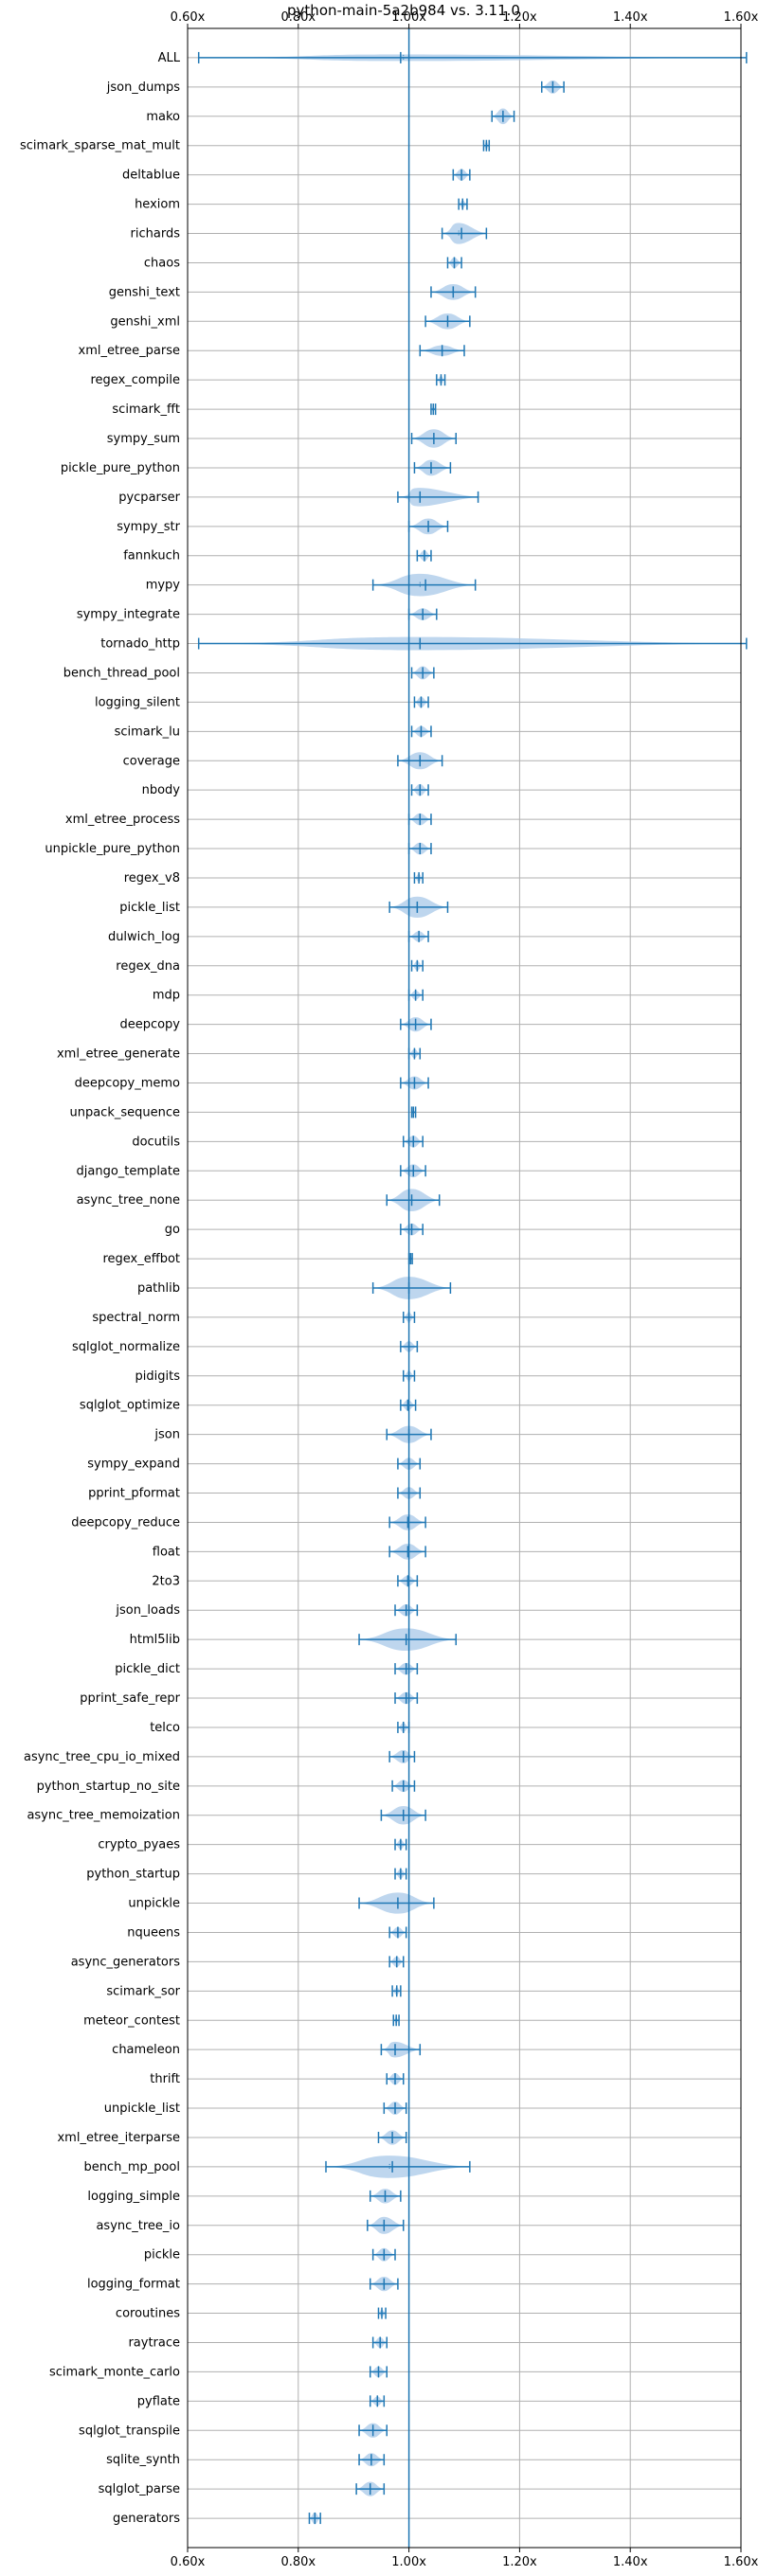  I want to click on category-label-79: scimark_monte_carlo, so click(114, 2372).